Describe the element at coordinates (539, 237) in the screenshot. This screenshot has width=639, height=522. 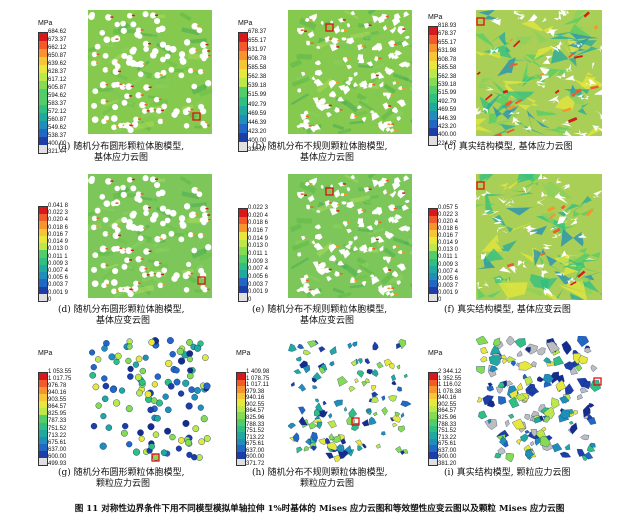
I see `contour-svg` at that location.